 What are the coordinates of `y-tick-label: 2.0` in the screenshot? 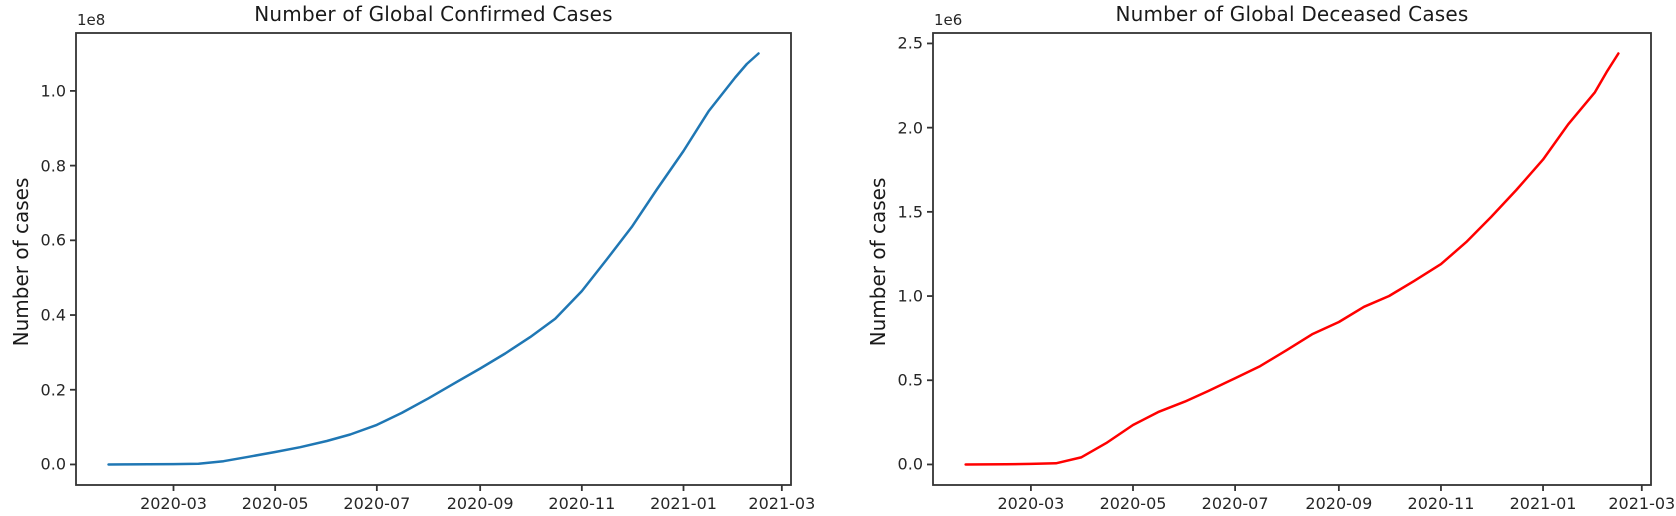 It's located at (910, 128).